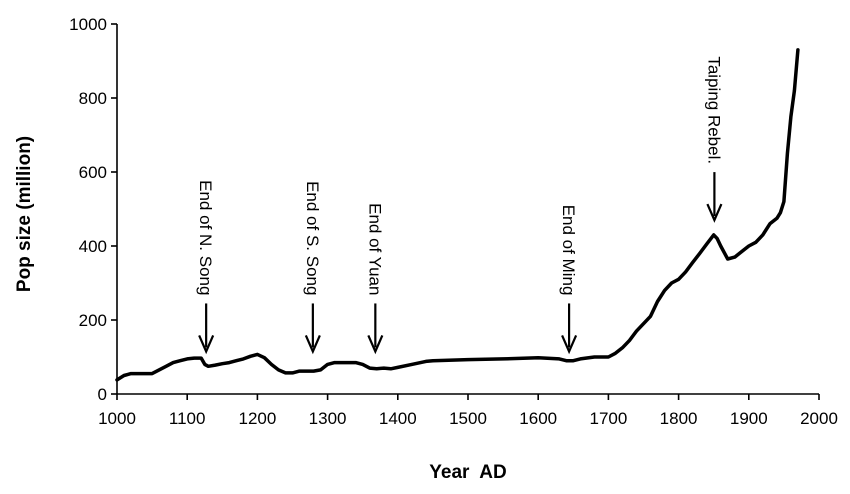 This screenshot has width=850, height=494. I want to click on y-axis-title: Pop size (million), so click(24, 214).